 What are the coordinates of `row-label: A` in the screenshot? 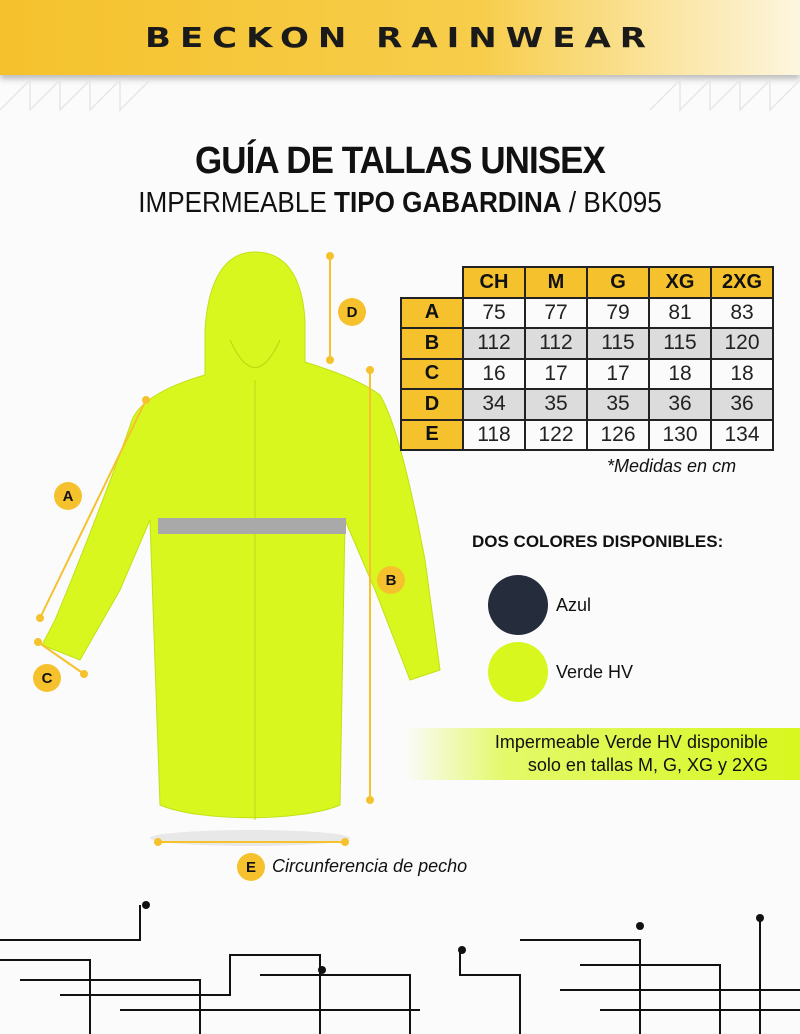 It's located at (432, 312).